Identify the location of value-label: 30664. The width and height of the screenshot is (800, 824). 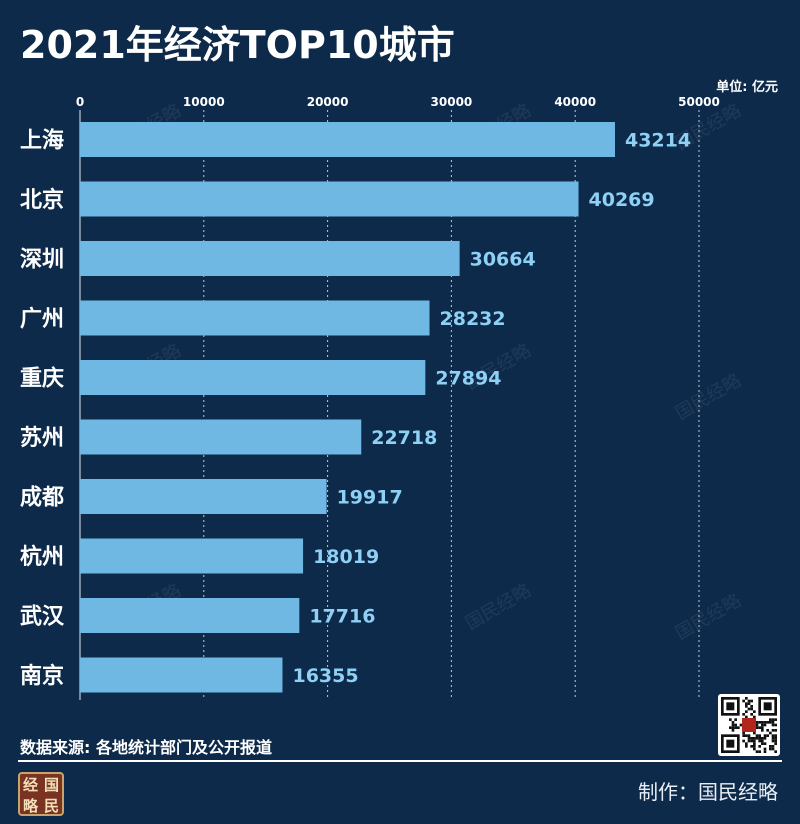
(503, 260).